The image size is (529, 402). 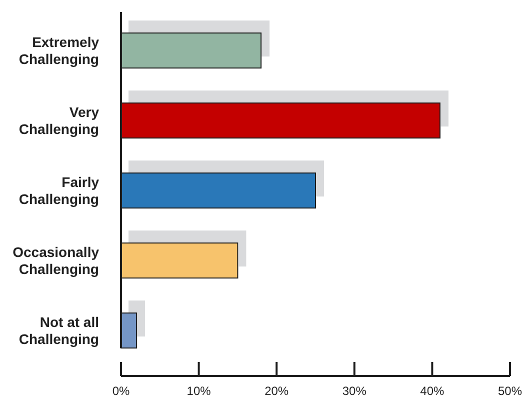 What do you see at coordinates (56, 260) in the screenshot?
I see `y-tick-label: Occasionally Challenging` at bounding box center [56, 260].